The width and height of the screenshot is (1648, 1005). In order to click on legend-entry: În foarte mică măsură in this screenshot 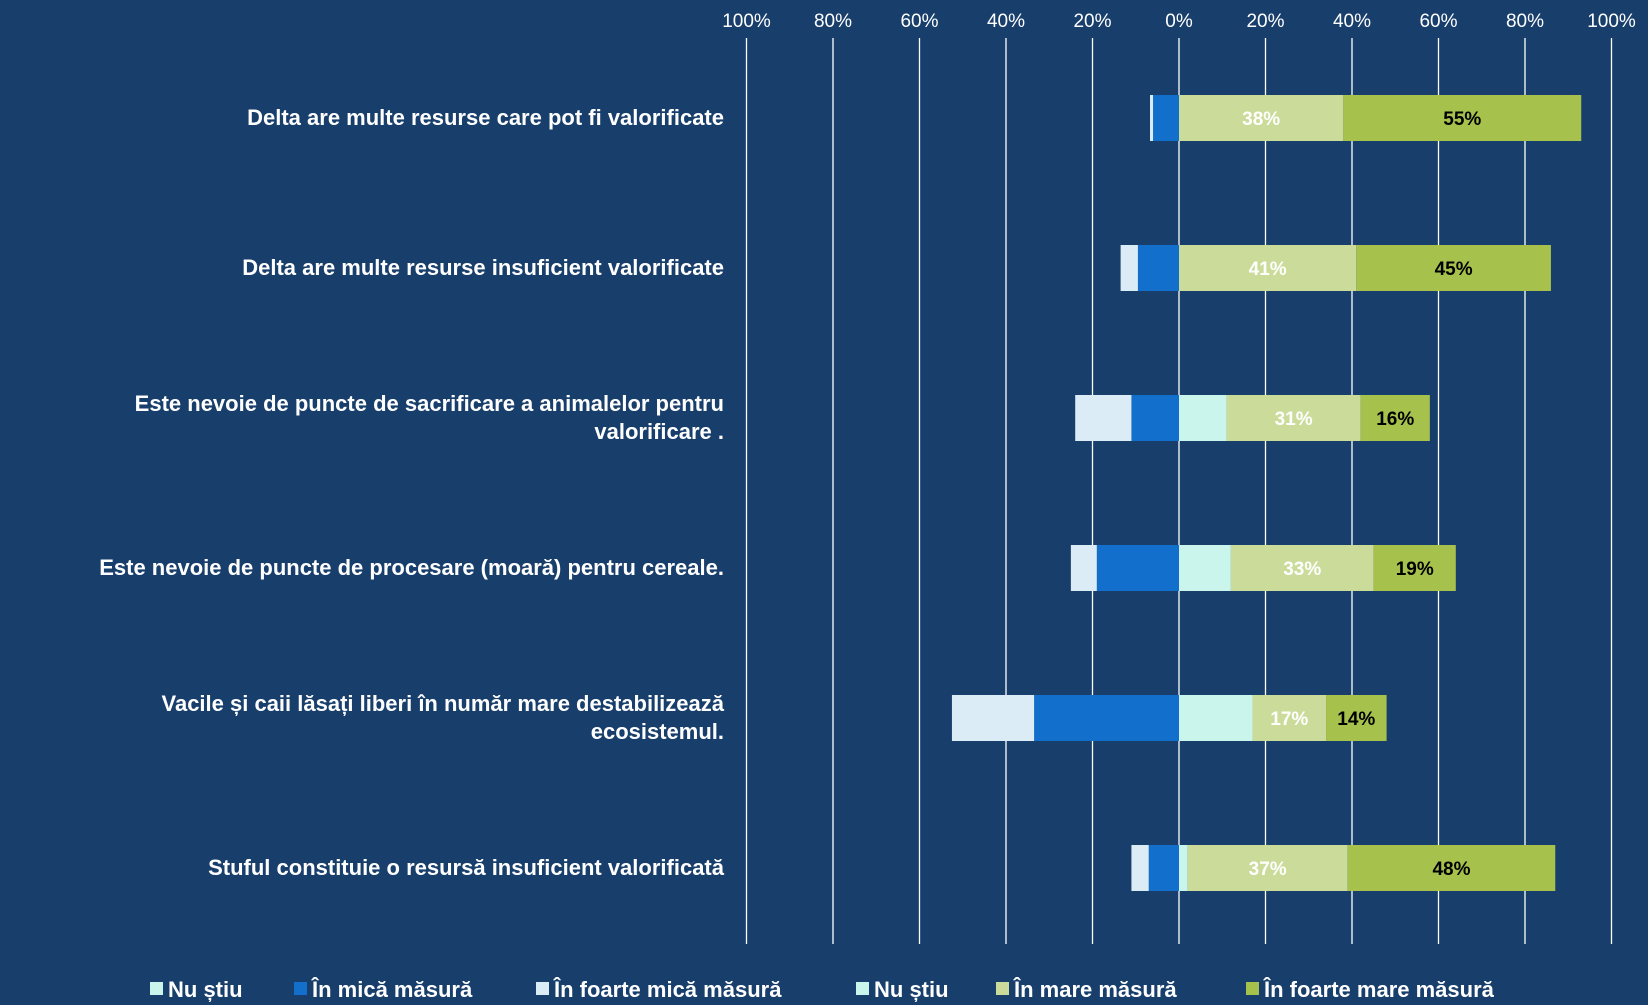, I will do `click(667, 989)`.